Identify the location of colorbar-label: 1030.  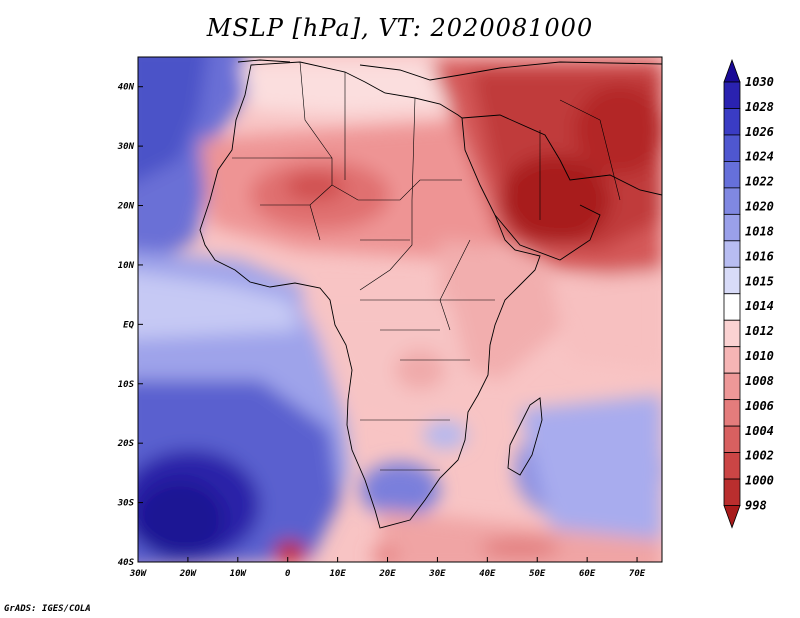
(759, 82).